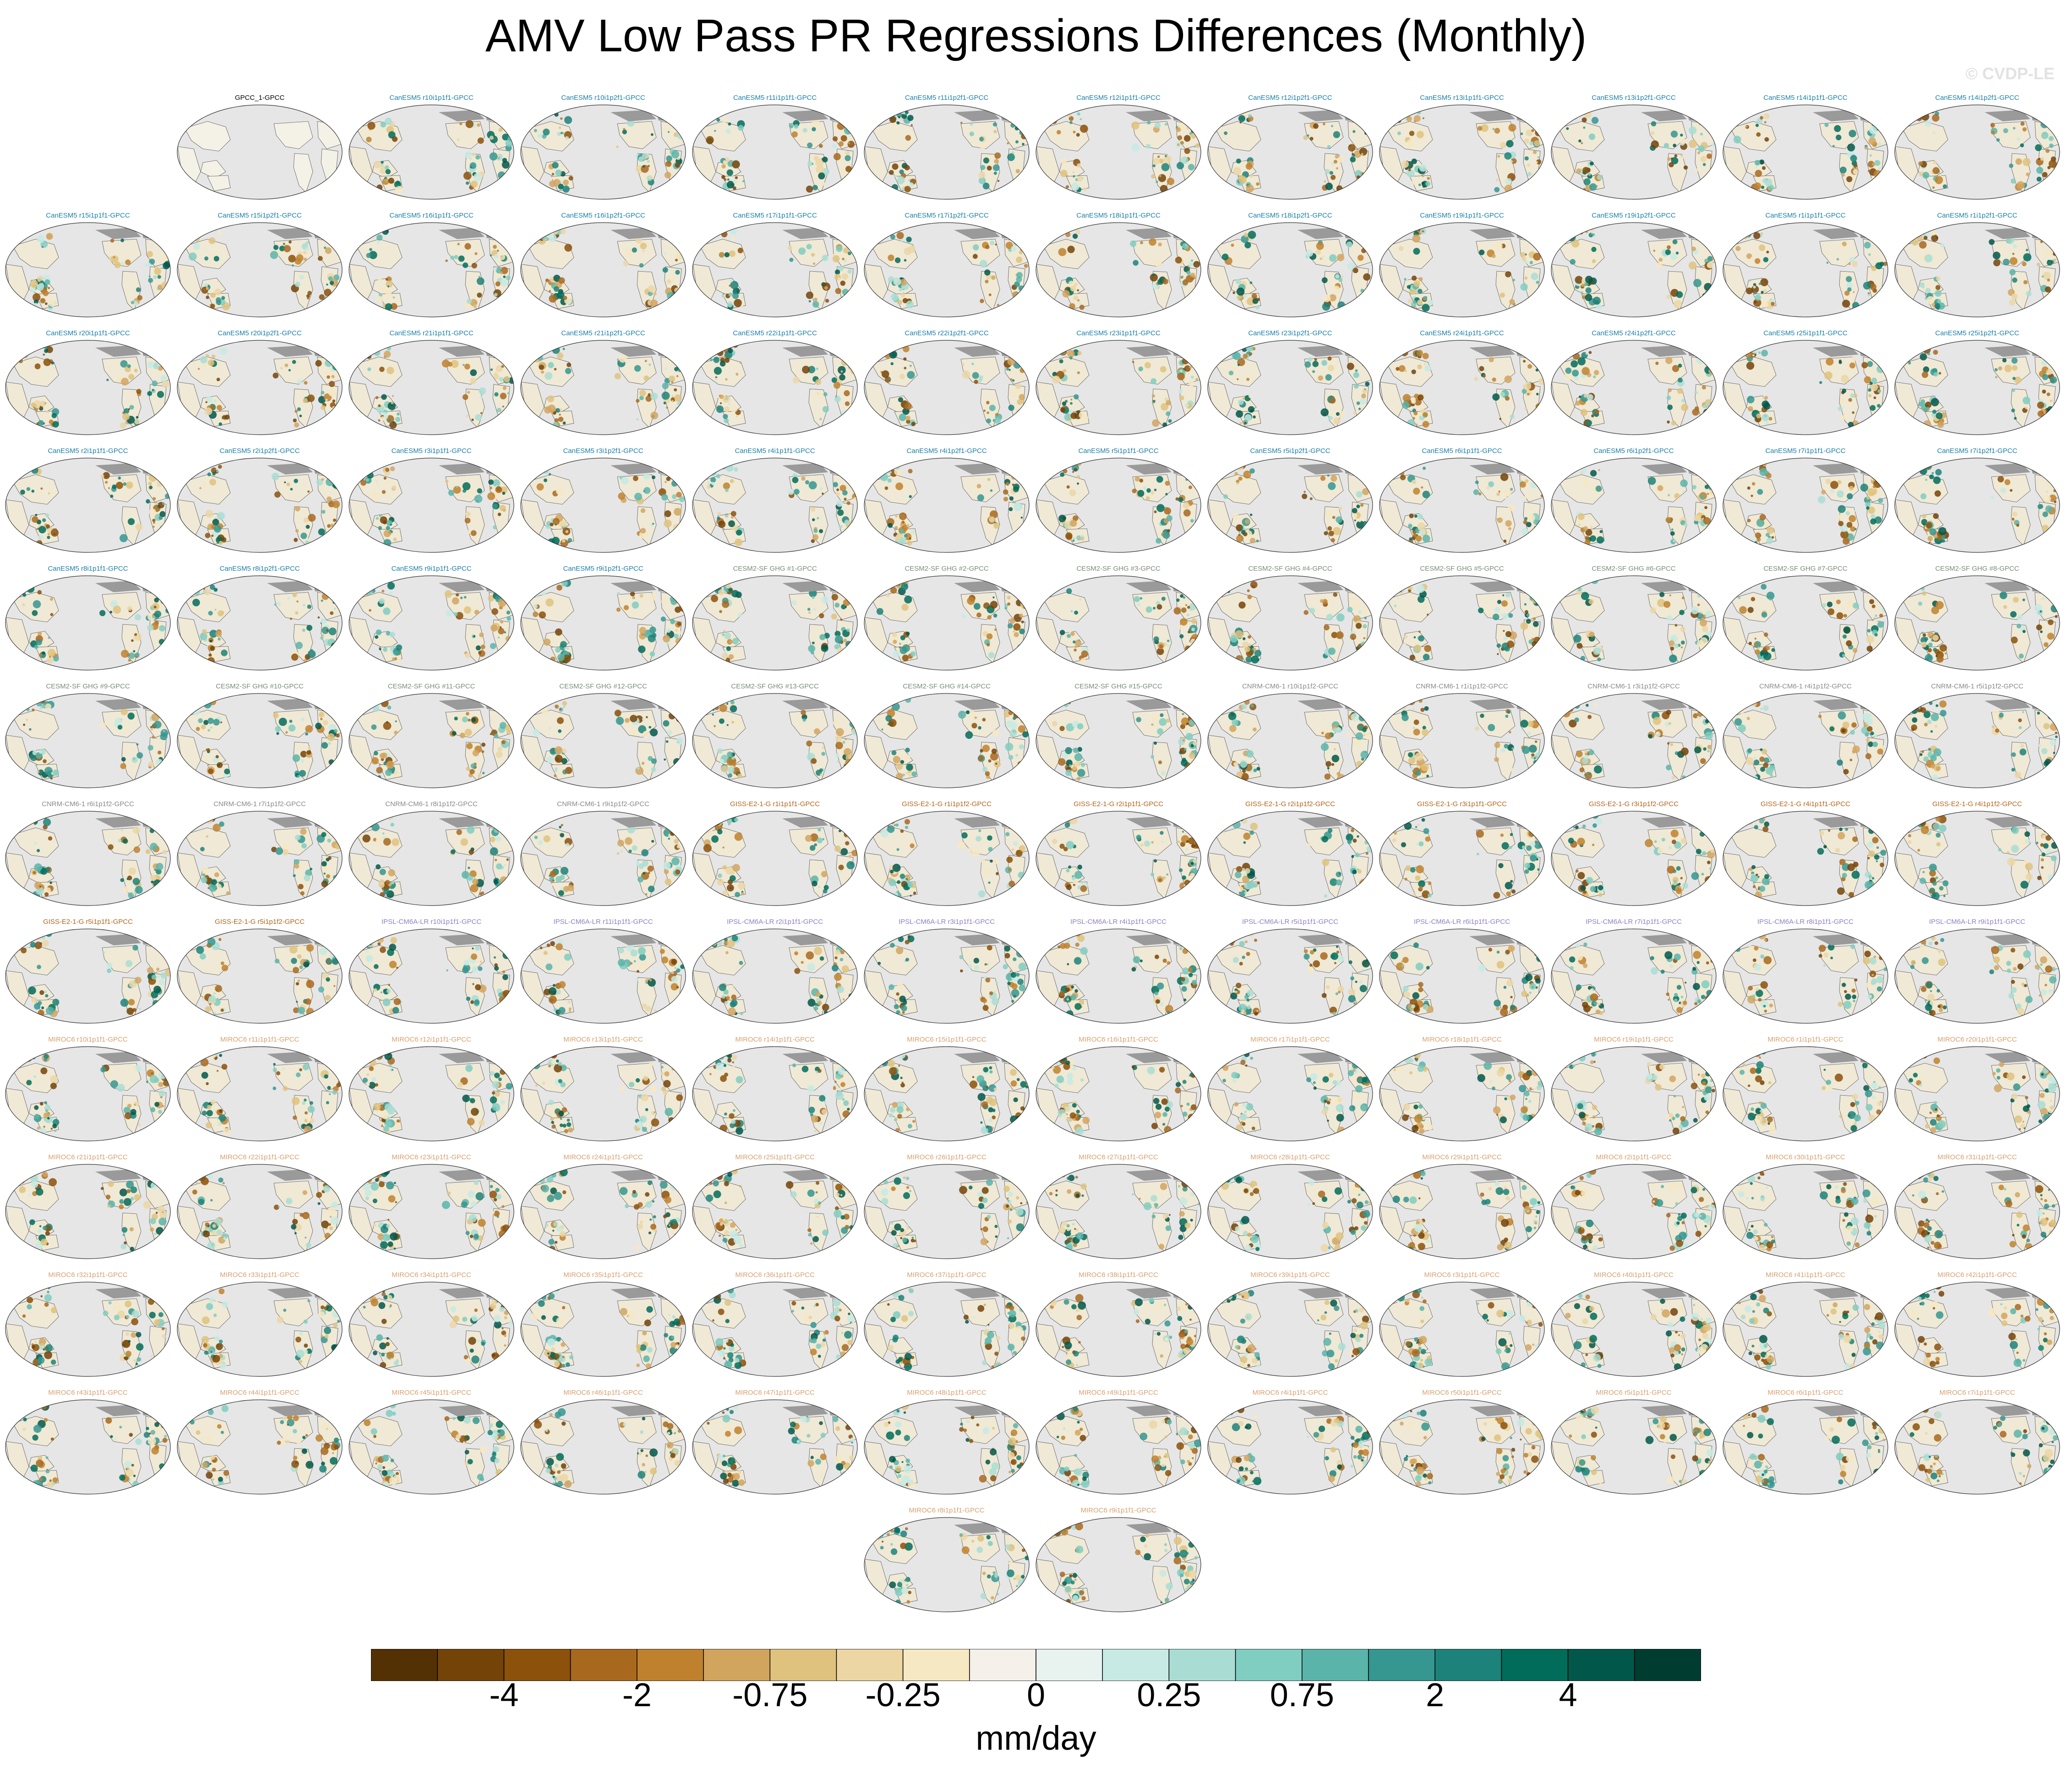 This screenshot has width=2072, height=1774. I want to click on map-panel-label: MIROC6 r9i1p1f1-GPCC, so click(1118, 1510).